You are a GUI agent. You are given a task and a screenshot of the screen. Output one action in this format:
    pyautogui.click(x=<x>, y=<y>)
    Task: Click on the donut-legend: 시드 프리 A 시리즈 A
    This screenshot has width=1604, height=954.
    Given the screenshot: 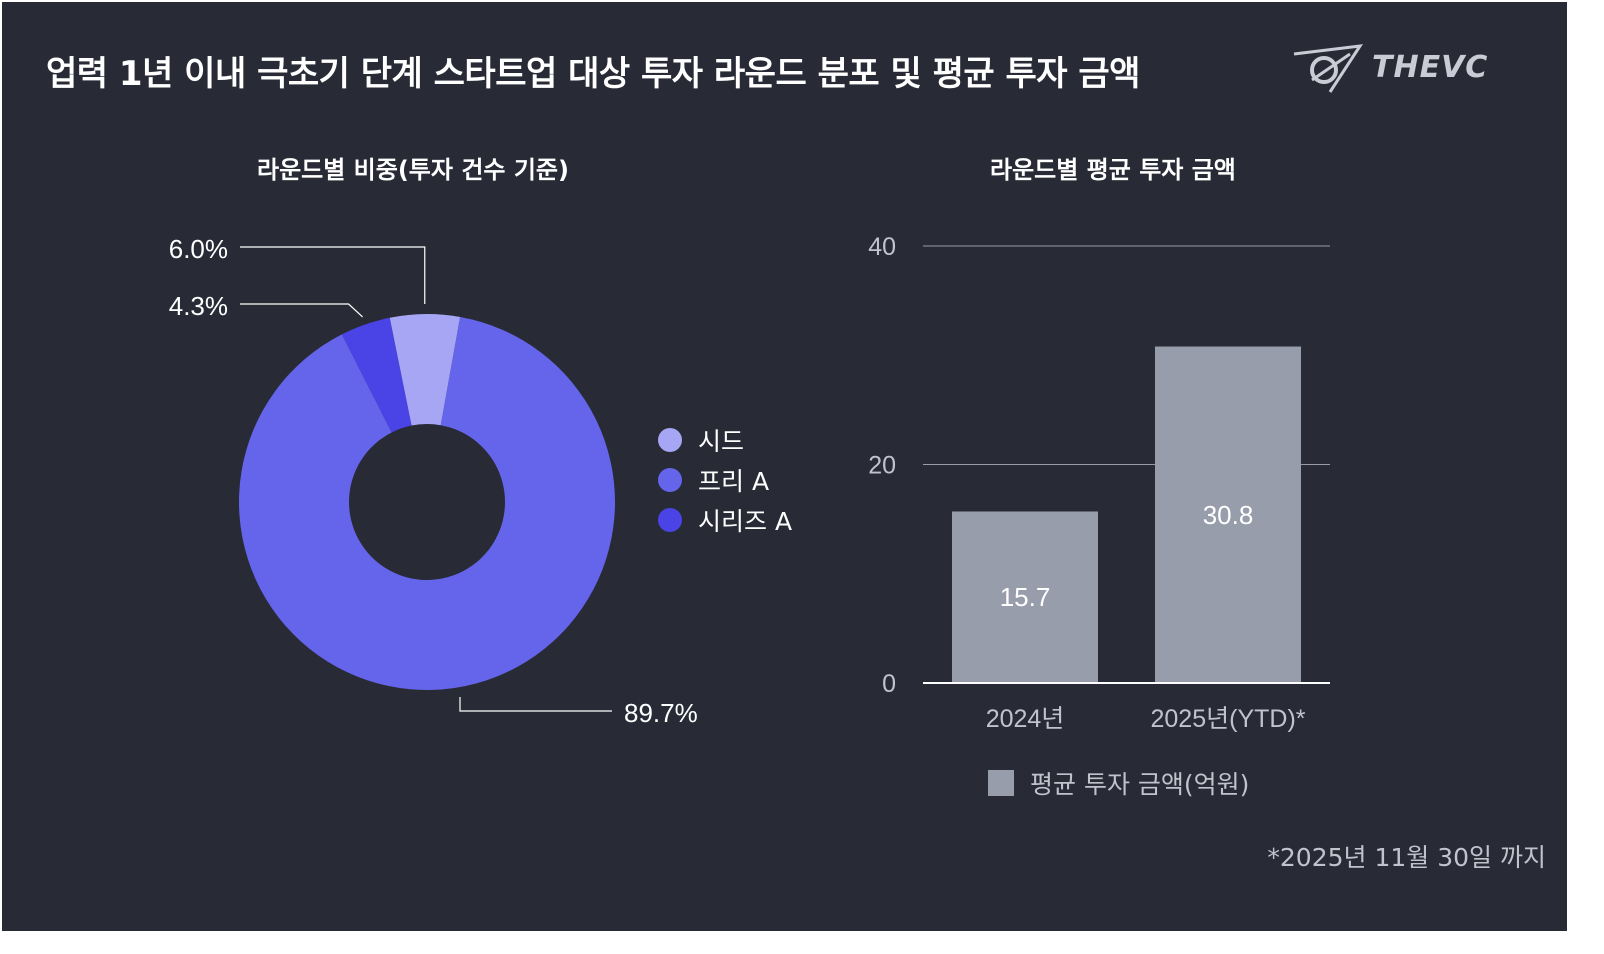 What is the action you would take?
    pyautogui.click(x=725, y=480)
    